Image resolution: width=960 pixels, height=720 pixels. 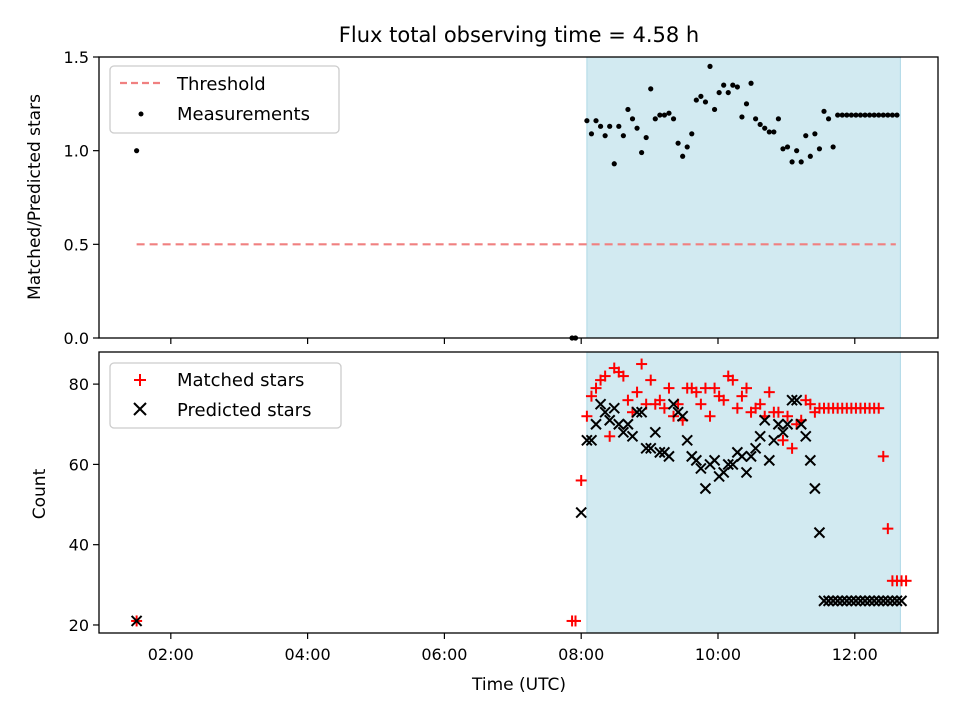 What do you see at coordinates (308, 654) in the screenshot?
I see `x-tick-label: 04:00` at bounding box center [308, 654].